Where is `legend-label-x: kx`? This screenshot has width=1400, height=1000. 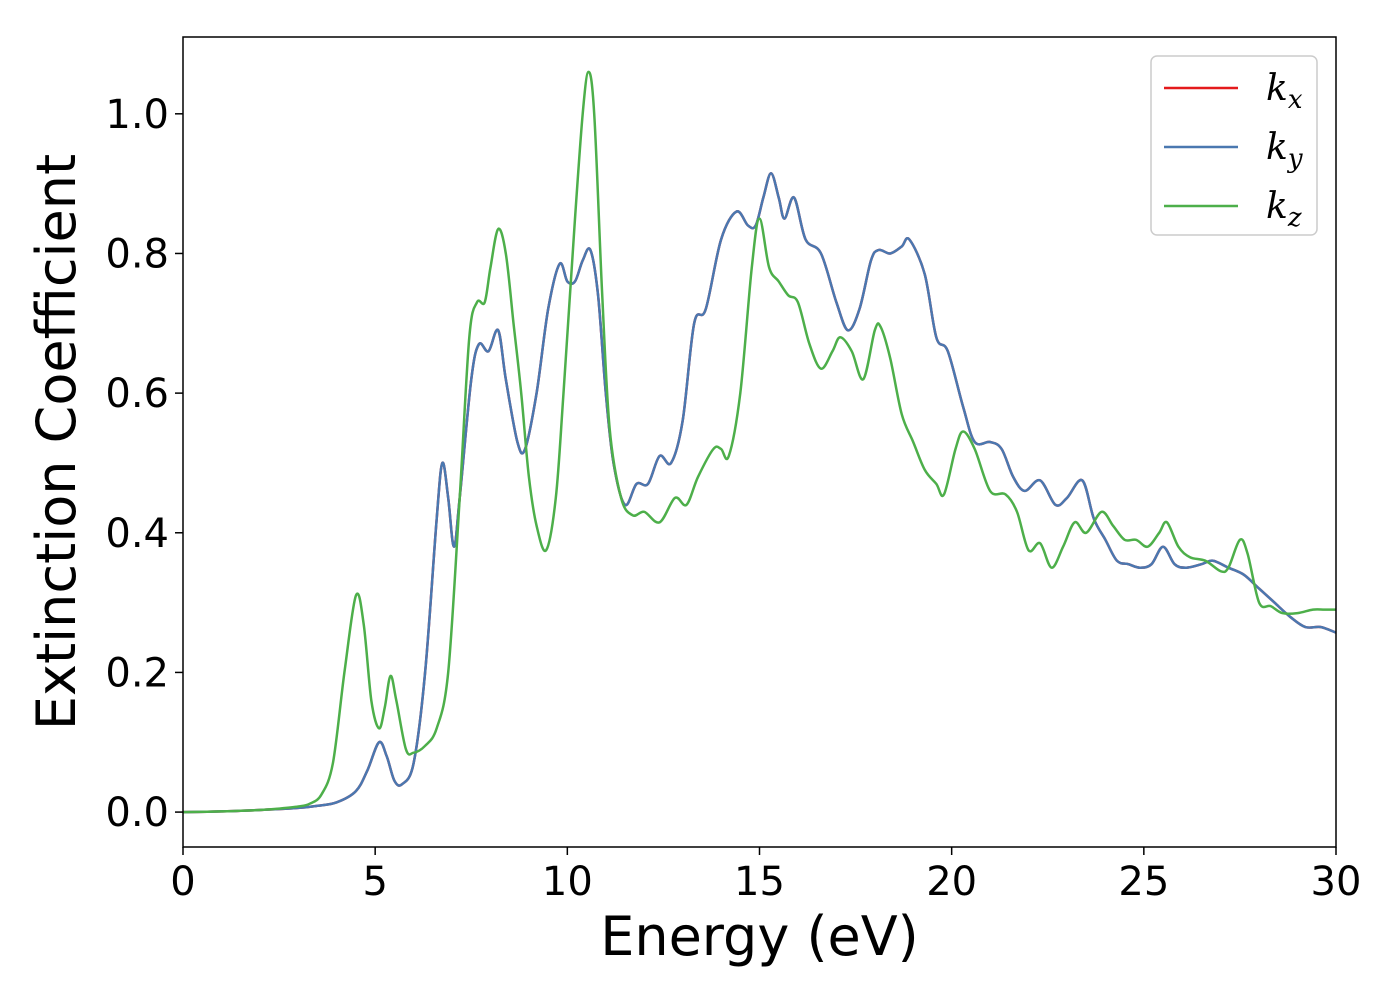 legend-label-x: kx is located at coordinates (1284, 91).